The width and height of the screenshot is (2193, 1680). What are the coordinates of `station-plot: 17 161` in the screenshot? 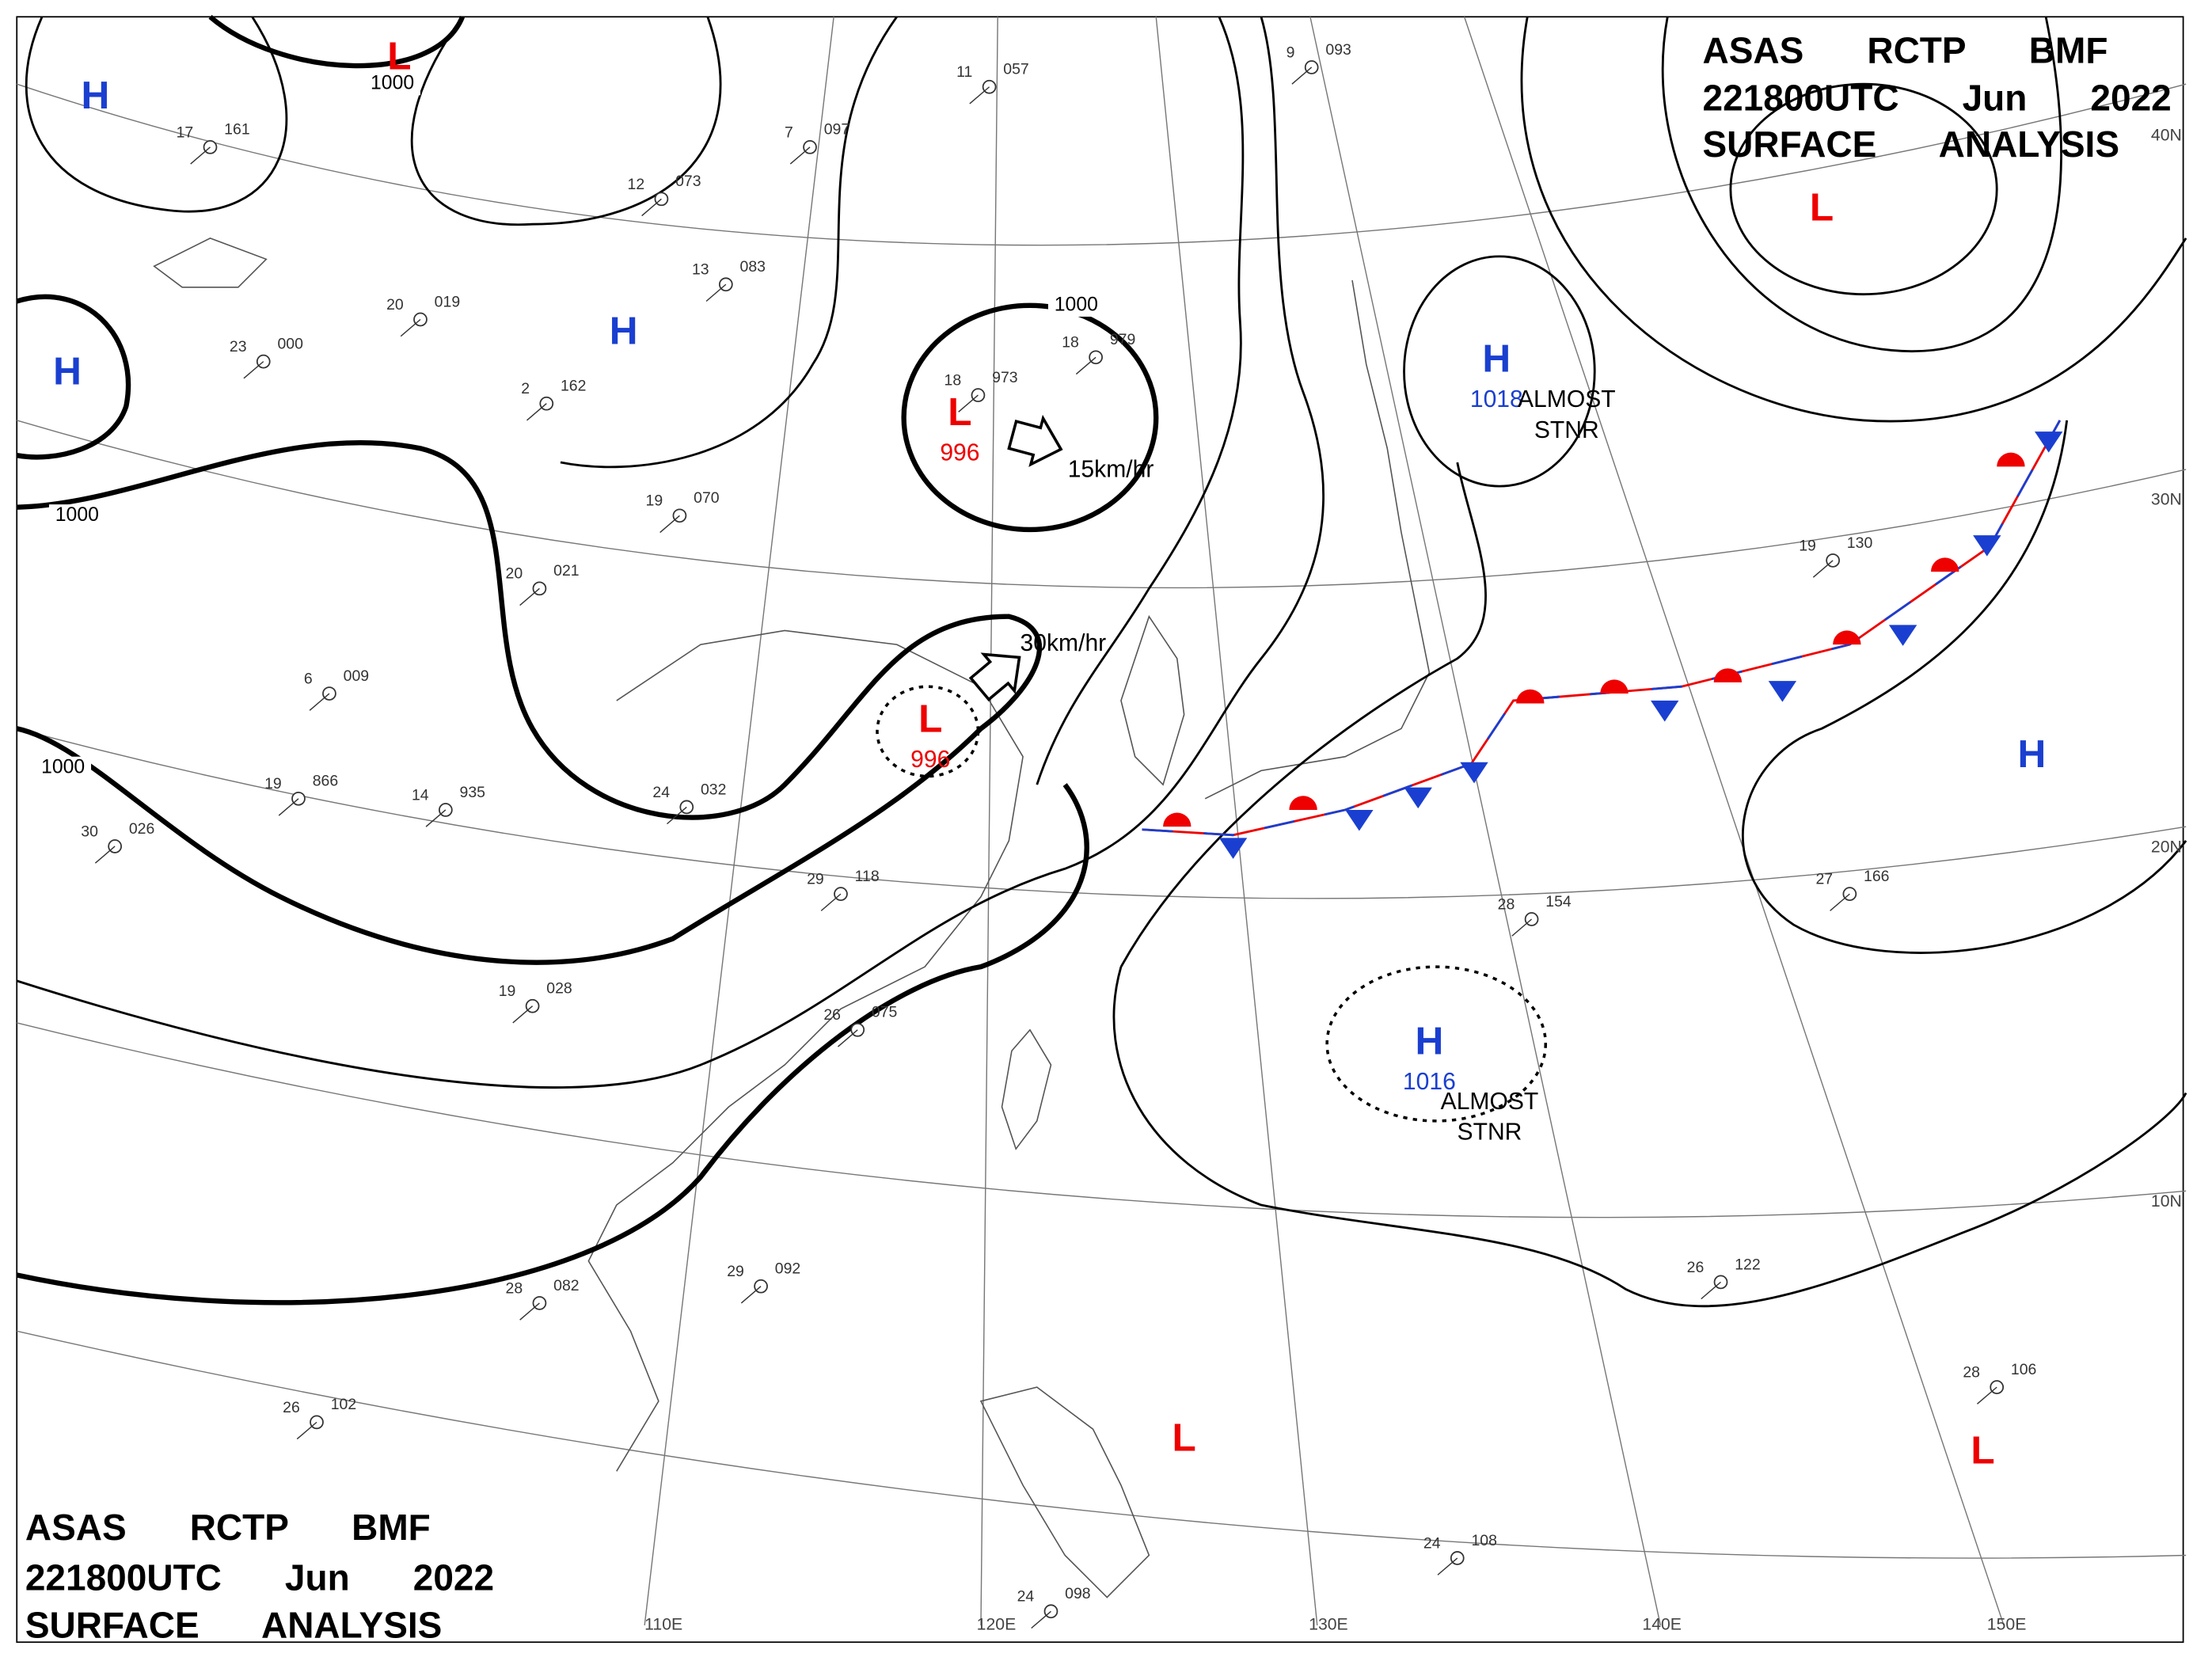 It's located at (213, 143).